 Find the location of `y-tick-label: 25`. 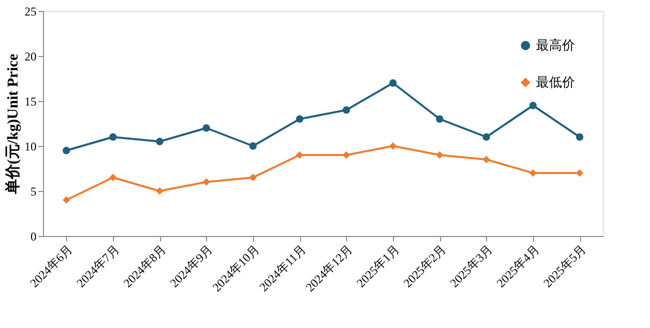

y-tick-label: 25 is located at coordinates (30, 11).